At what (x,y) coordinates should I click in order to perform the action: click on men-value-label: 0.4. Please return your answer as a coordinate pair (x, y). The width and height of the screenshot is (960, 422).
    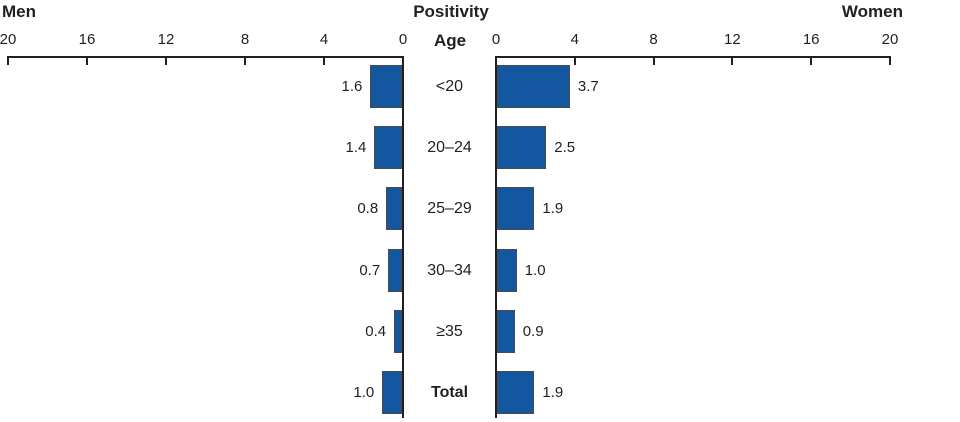
    Looking at the image, I should click on (376, 331).